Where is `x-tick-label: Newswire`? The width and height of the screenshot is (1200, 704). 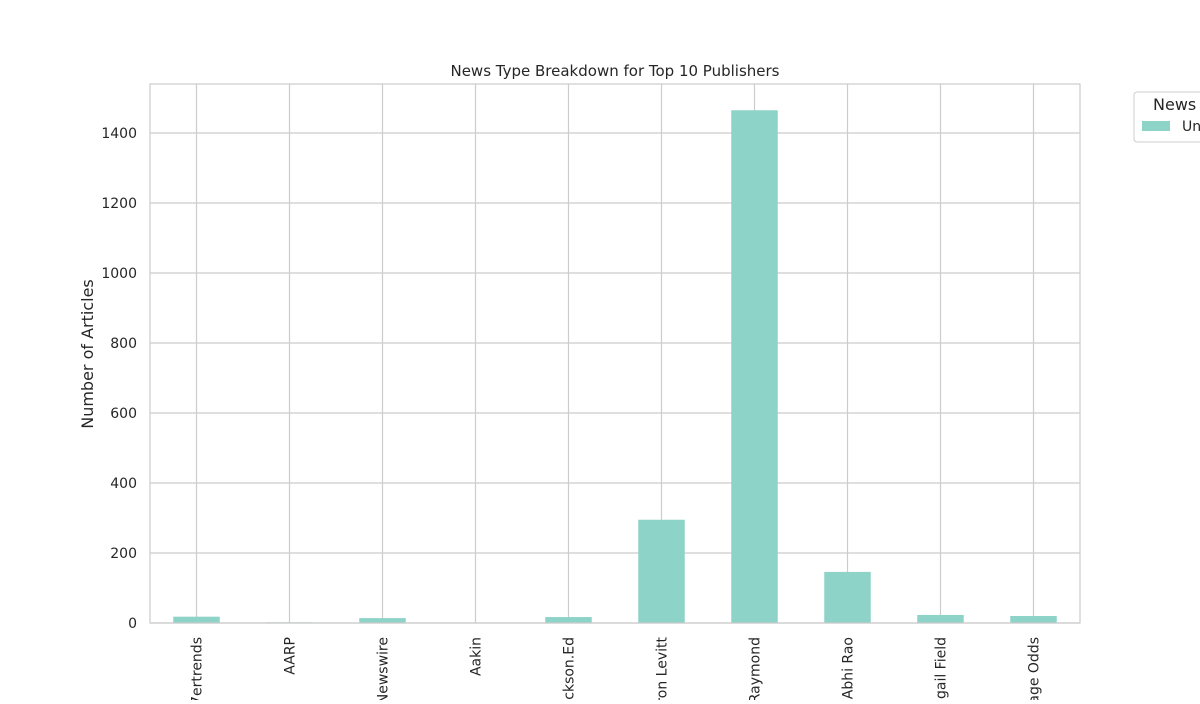 x-tick-label: Newswire is located at coordinates (384, 668).